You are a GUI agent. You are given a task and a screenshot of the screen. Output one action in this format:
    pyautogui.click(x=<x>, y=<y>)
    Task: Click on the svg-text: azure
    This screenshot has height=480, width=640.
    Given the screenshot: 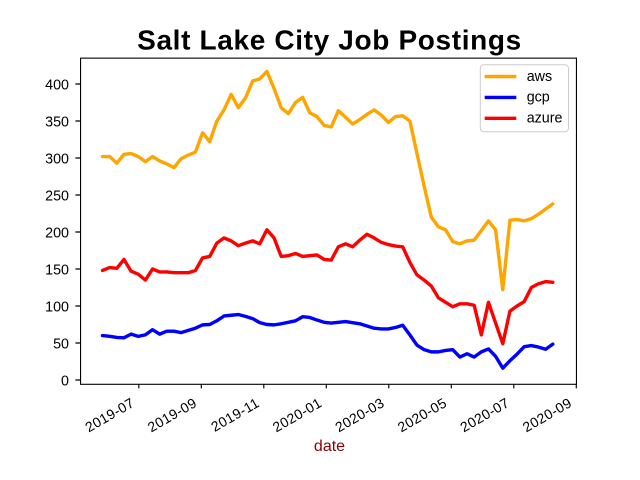 What is the action you would take?
    pyautogui.click(x=545, y=119)
    